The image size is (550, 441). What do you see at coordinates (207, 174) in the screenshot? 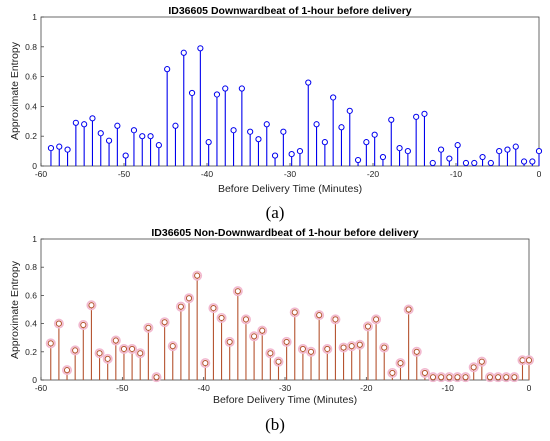
I see `x-tick-label-a: -40` at bounding box center [207, 174].